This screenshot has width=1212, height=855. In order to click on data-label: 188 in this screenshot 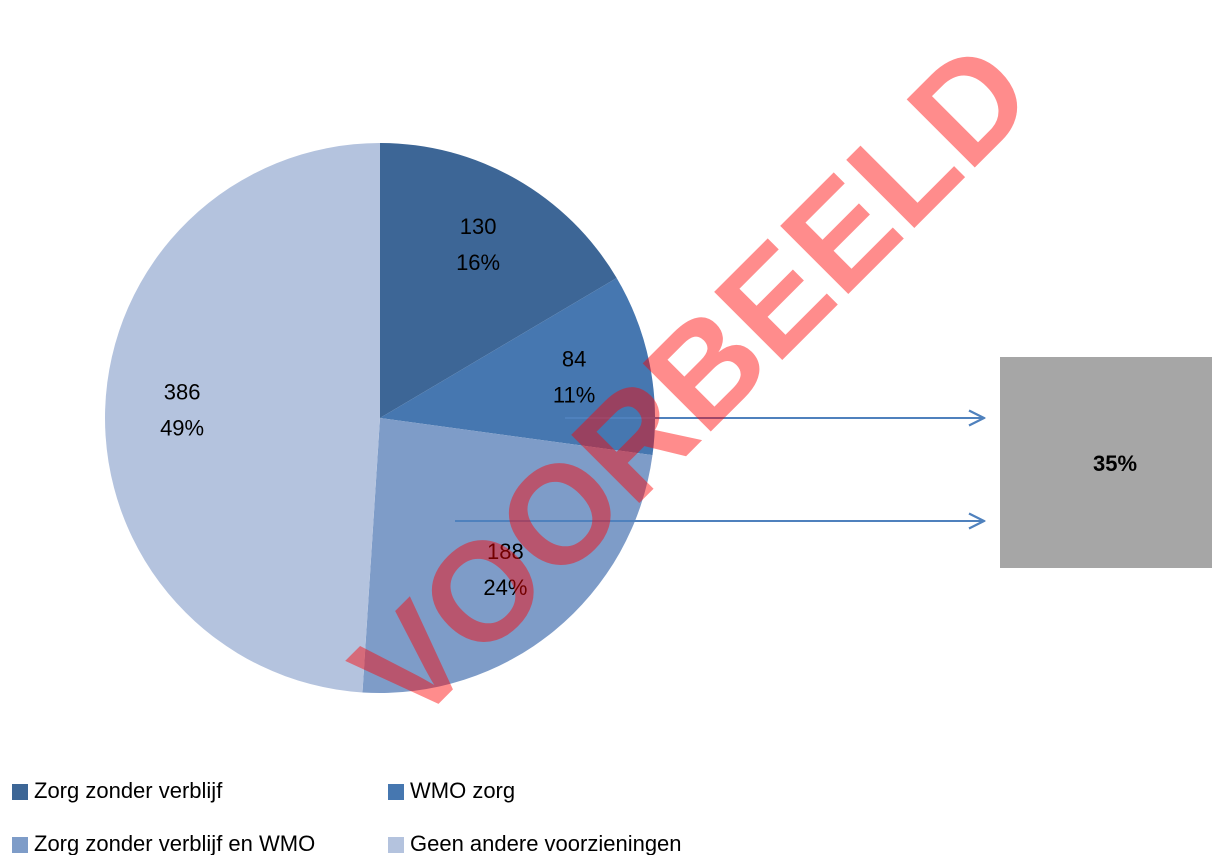, I will do `click(505, 551)`.